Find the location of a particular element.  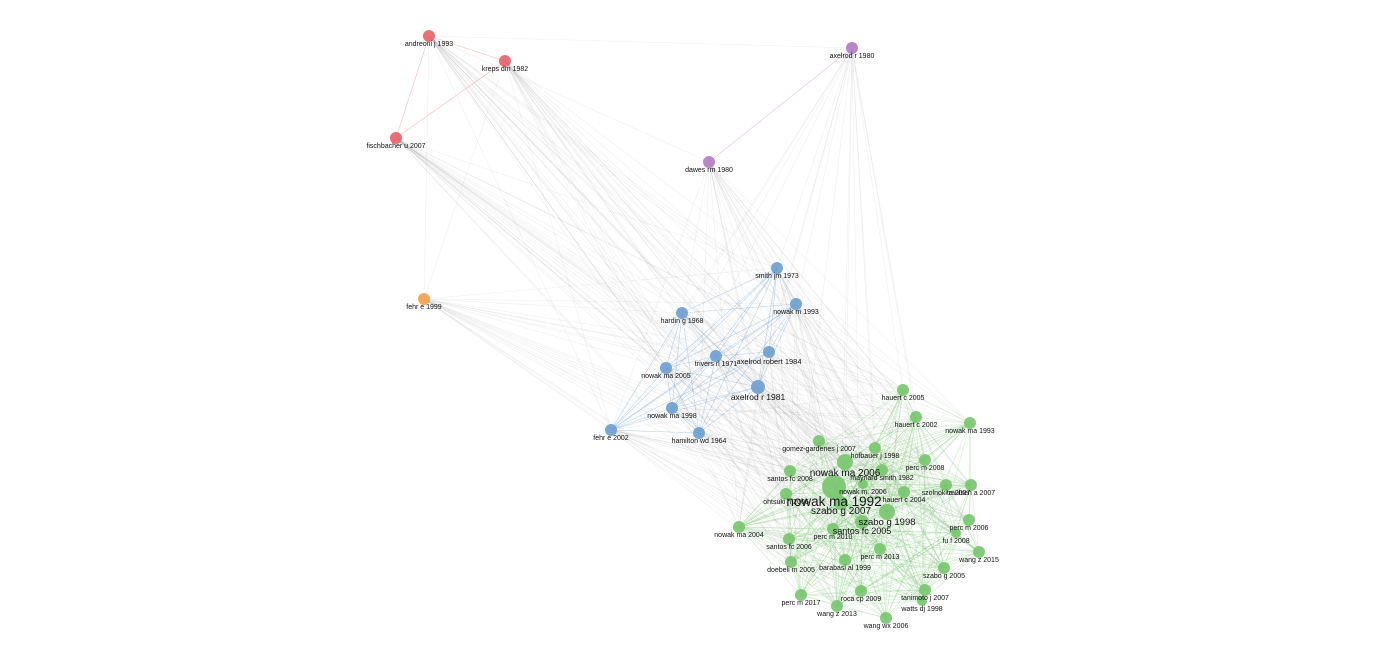

edge-fischbacher-hauert2005 is located at coordinates (649, 264).